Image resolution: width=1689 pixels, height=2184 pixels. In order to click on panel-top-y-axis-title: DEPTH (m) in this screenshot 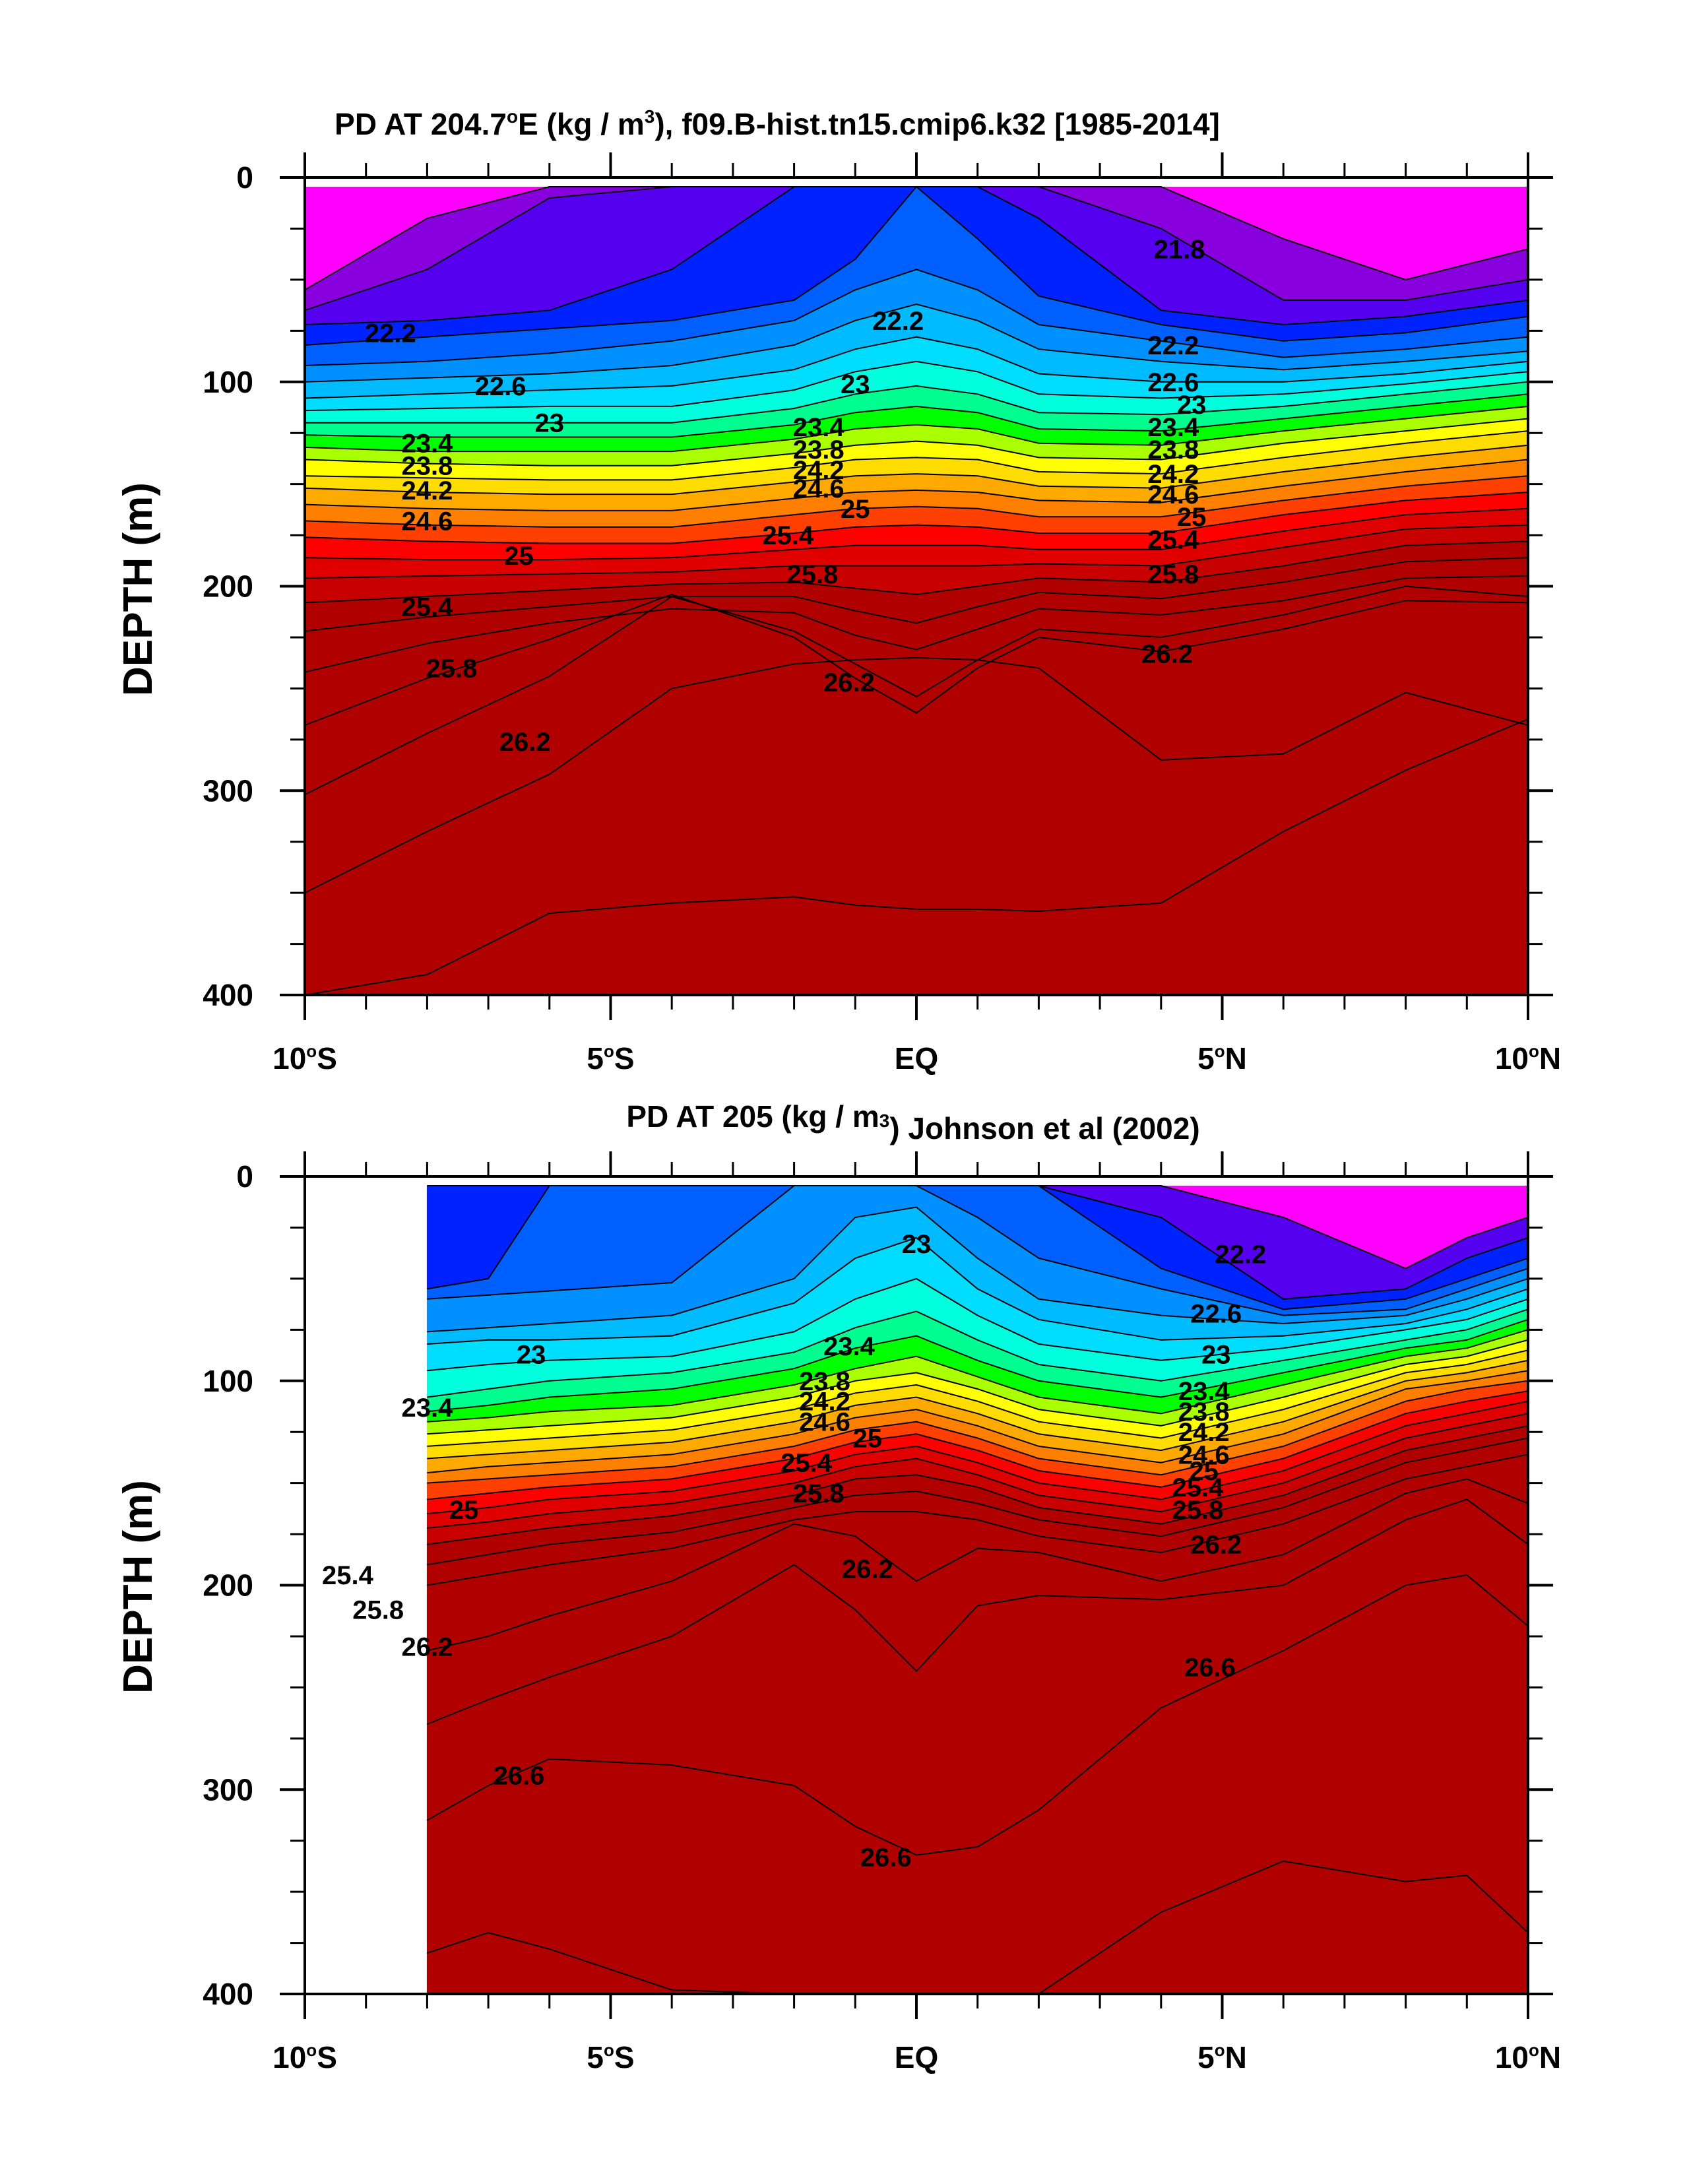, I will do `click(138, 589)`.